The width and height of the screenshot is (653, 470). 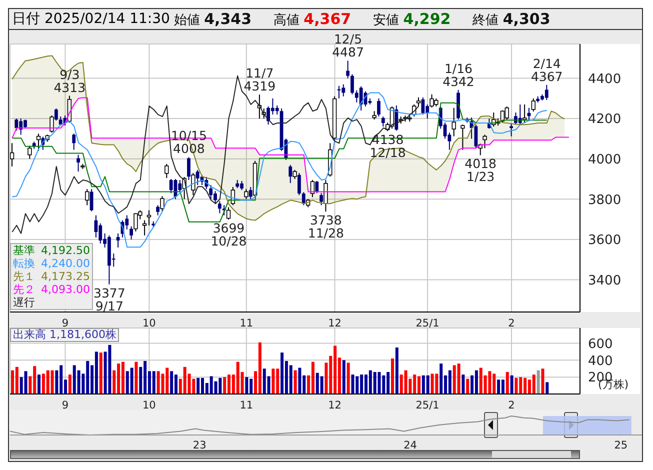 I want to click on text: 高値 4,367, so click(x=313, y=19).